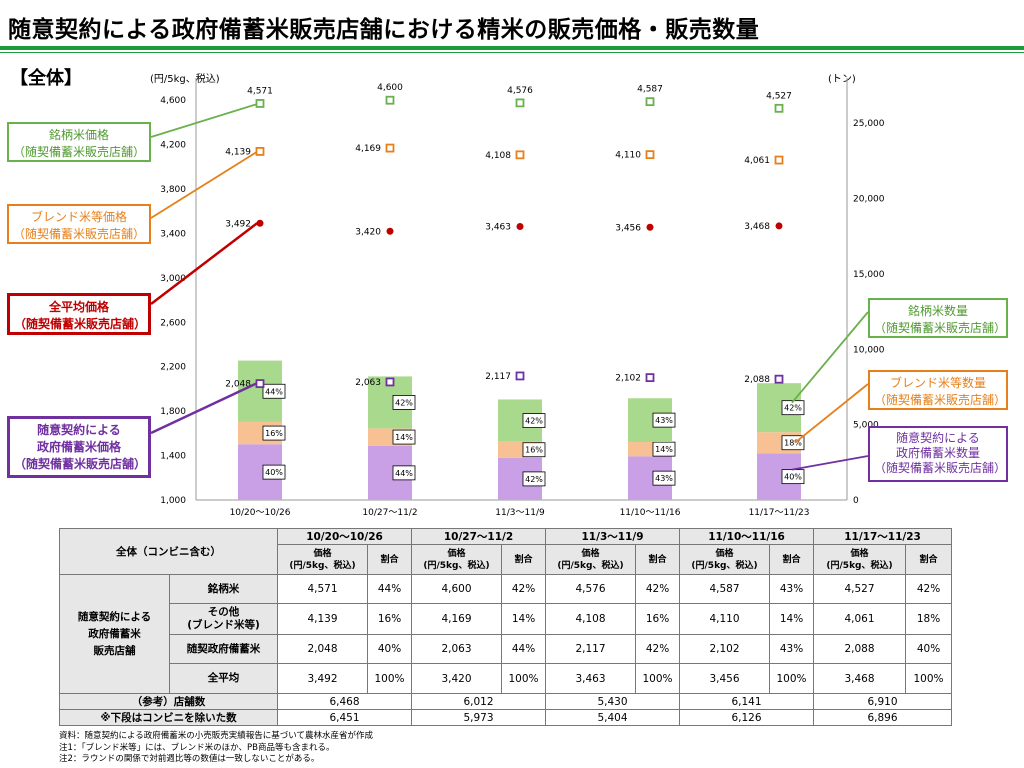 Image resolution: width=1024 pixels, height=768 pixels. I want to click on callout-gov-price: 随意契約による 政府備蓄米価格 （随契備蓄米販売店舗）, so click(79, 447).